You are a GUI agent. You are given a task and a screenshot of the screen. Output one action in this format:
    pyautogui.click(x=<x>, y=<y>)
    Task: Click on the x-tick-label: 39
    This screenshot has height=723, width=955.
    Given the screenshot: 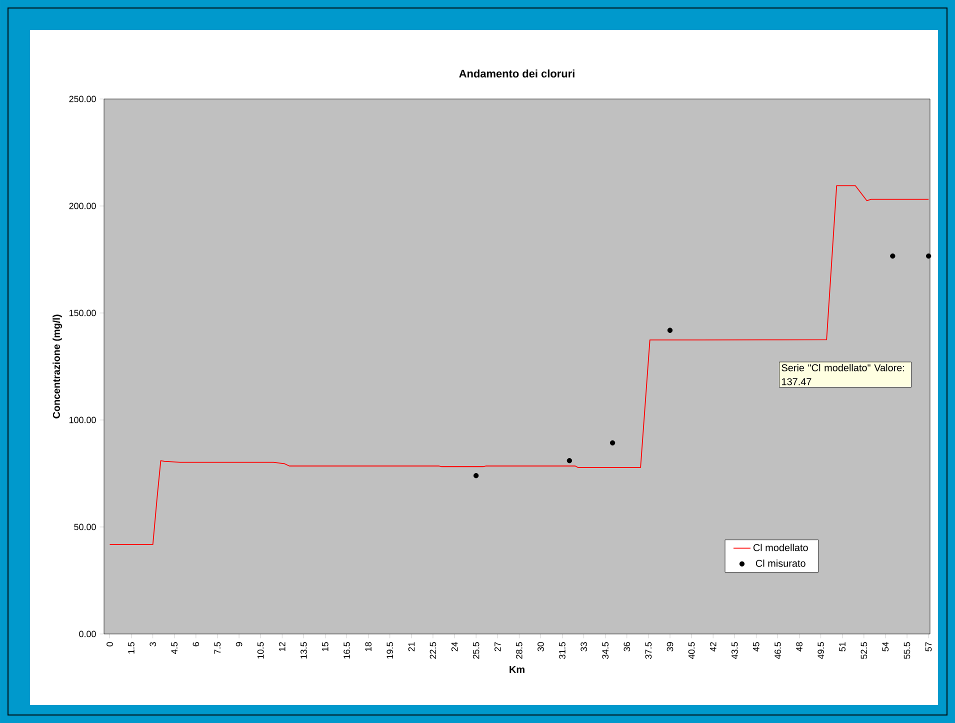 What is the action you would take?
    pyautogui.click(x=670, y=647)
    